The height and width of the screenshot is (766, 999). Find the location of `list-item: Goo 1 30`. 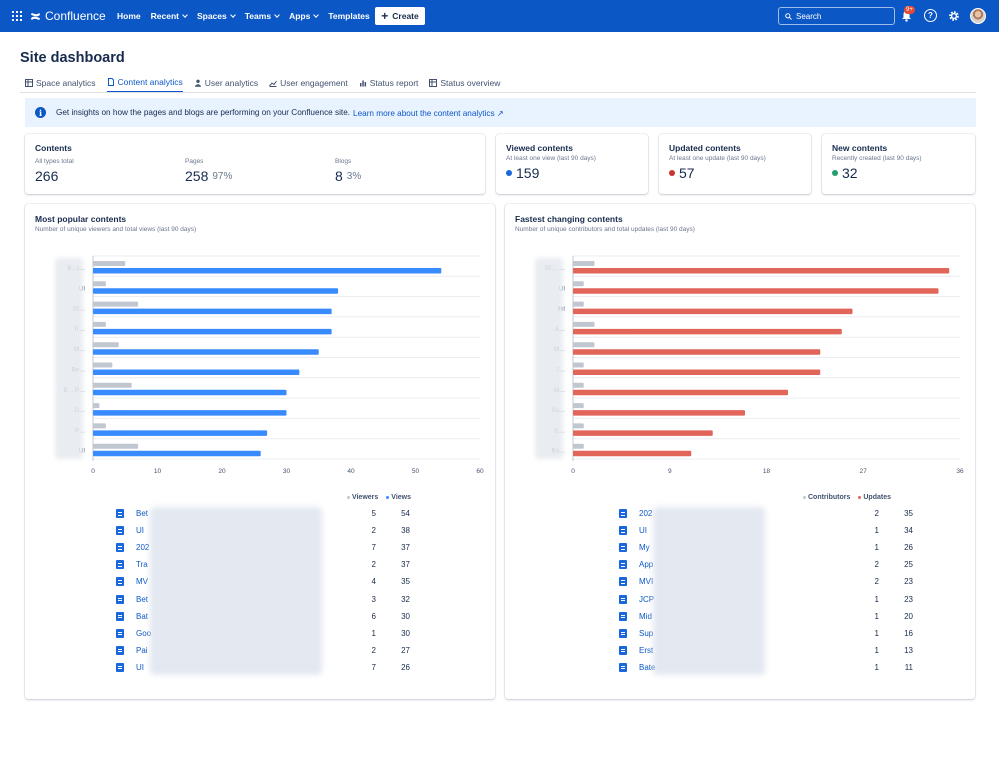

list-item: Goo 1 30 is located at coordinates (260, 633).